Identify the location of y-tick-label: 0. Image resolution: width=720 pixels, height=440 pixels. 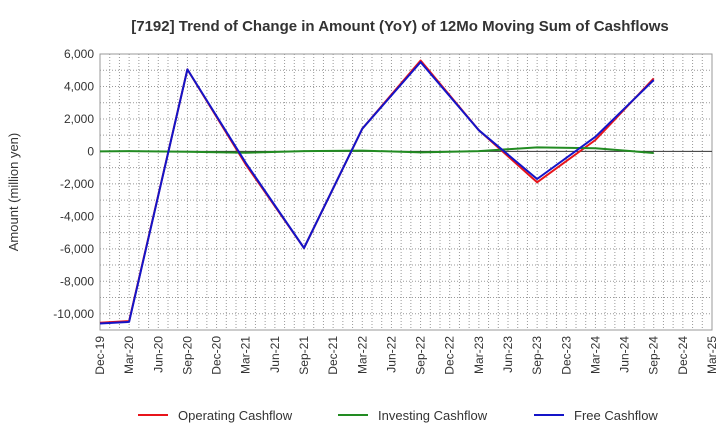
(90, 151).